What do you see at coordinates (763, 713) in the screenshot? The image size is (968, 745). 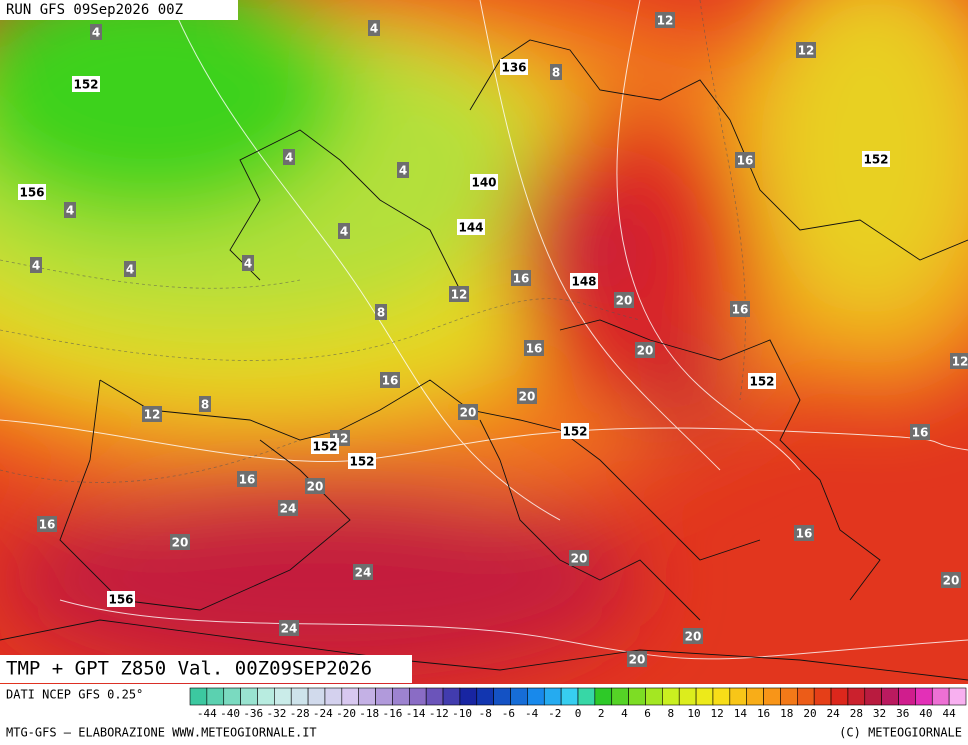 I see `scale-tick-label: 16` at bounding box center [763, 713].